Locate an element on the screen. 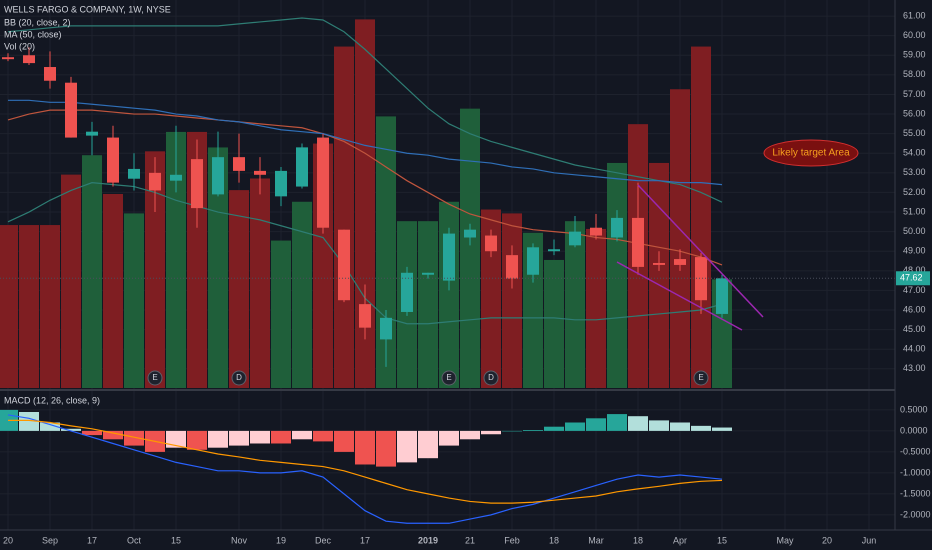 The image size is (932, 550). trend-line is located at coordinates (700, 251).